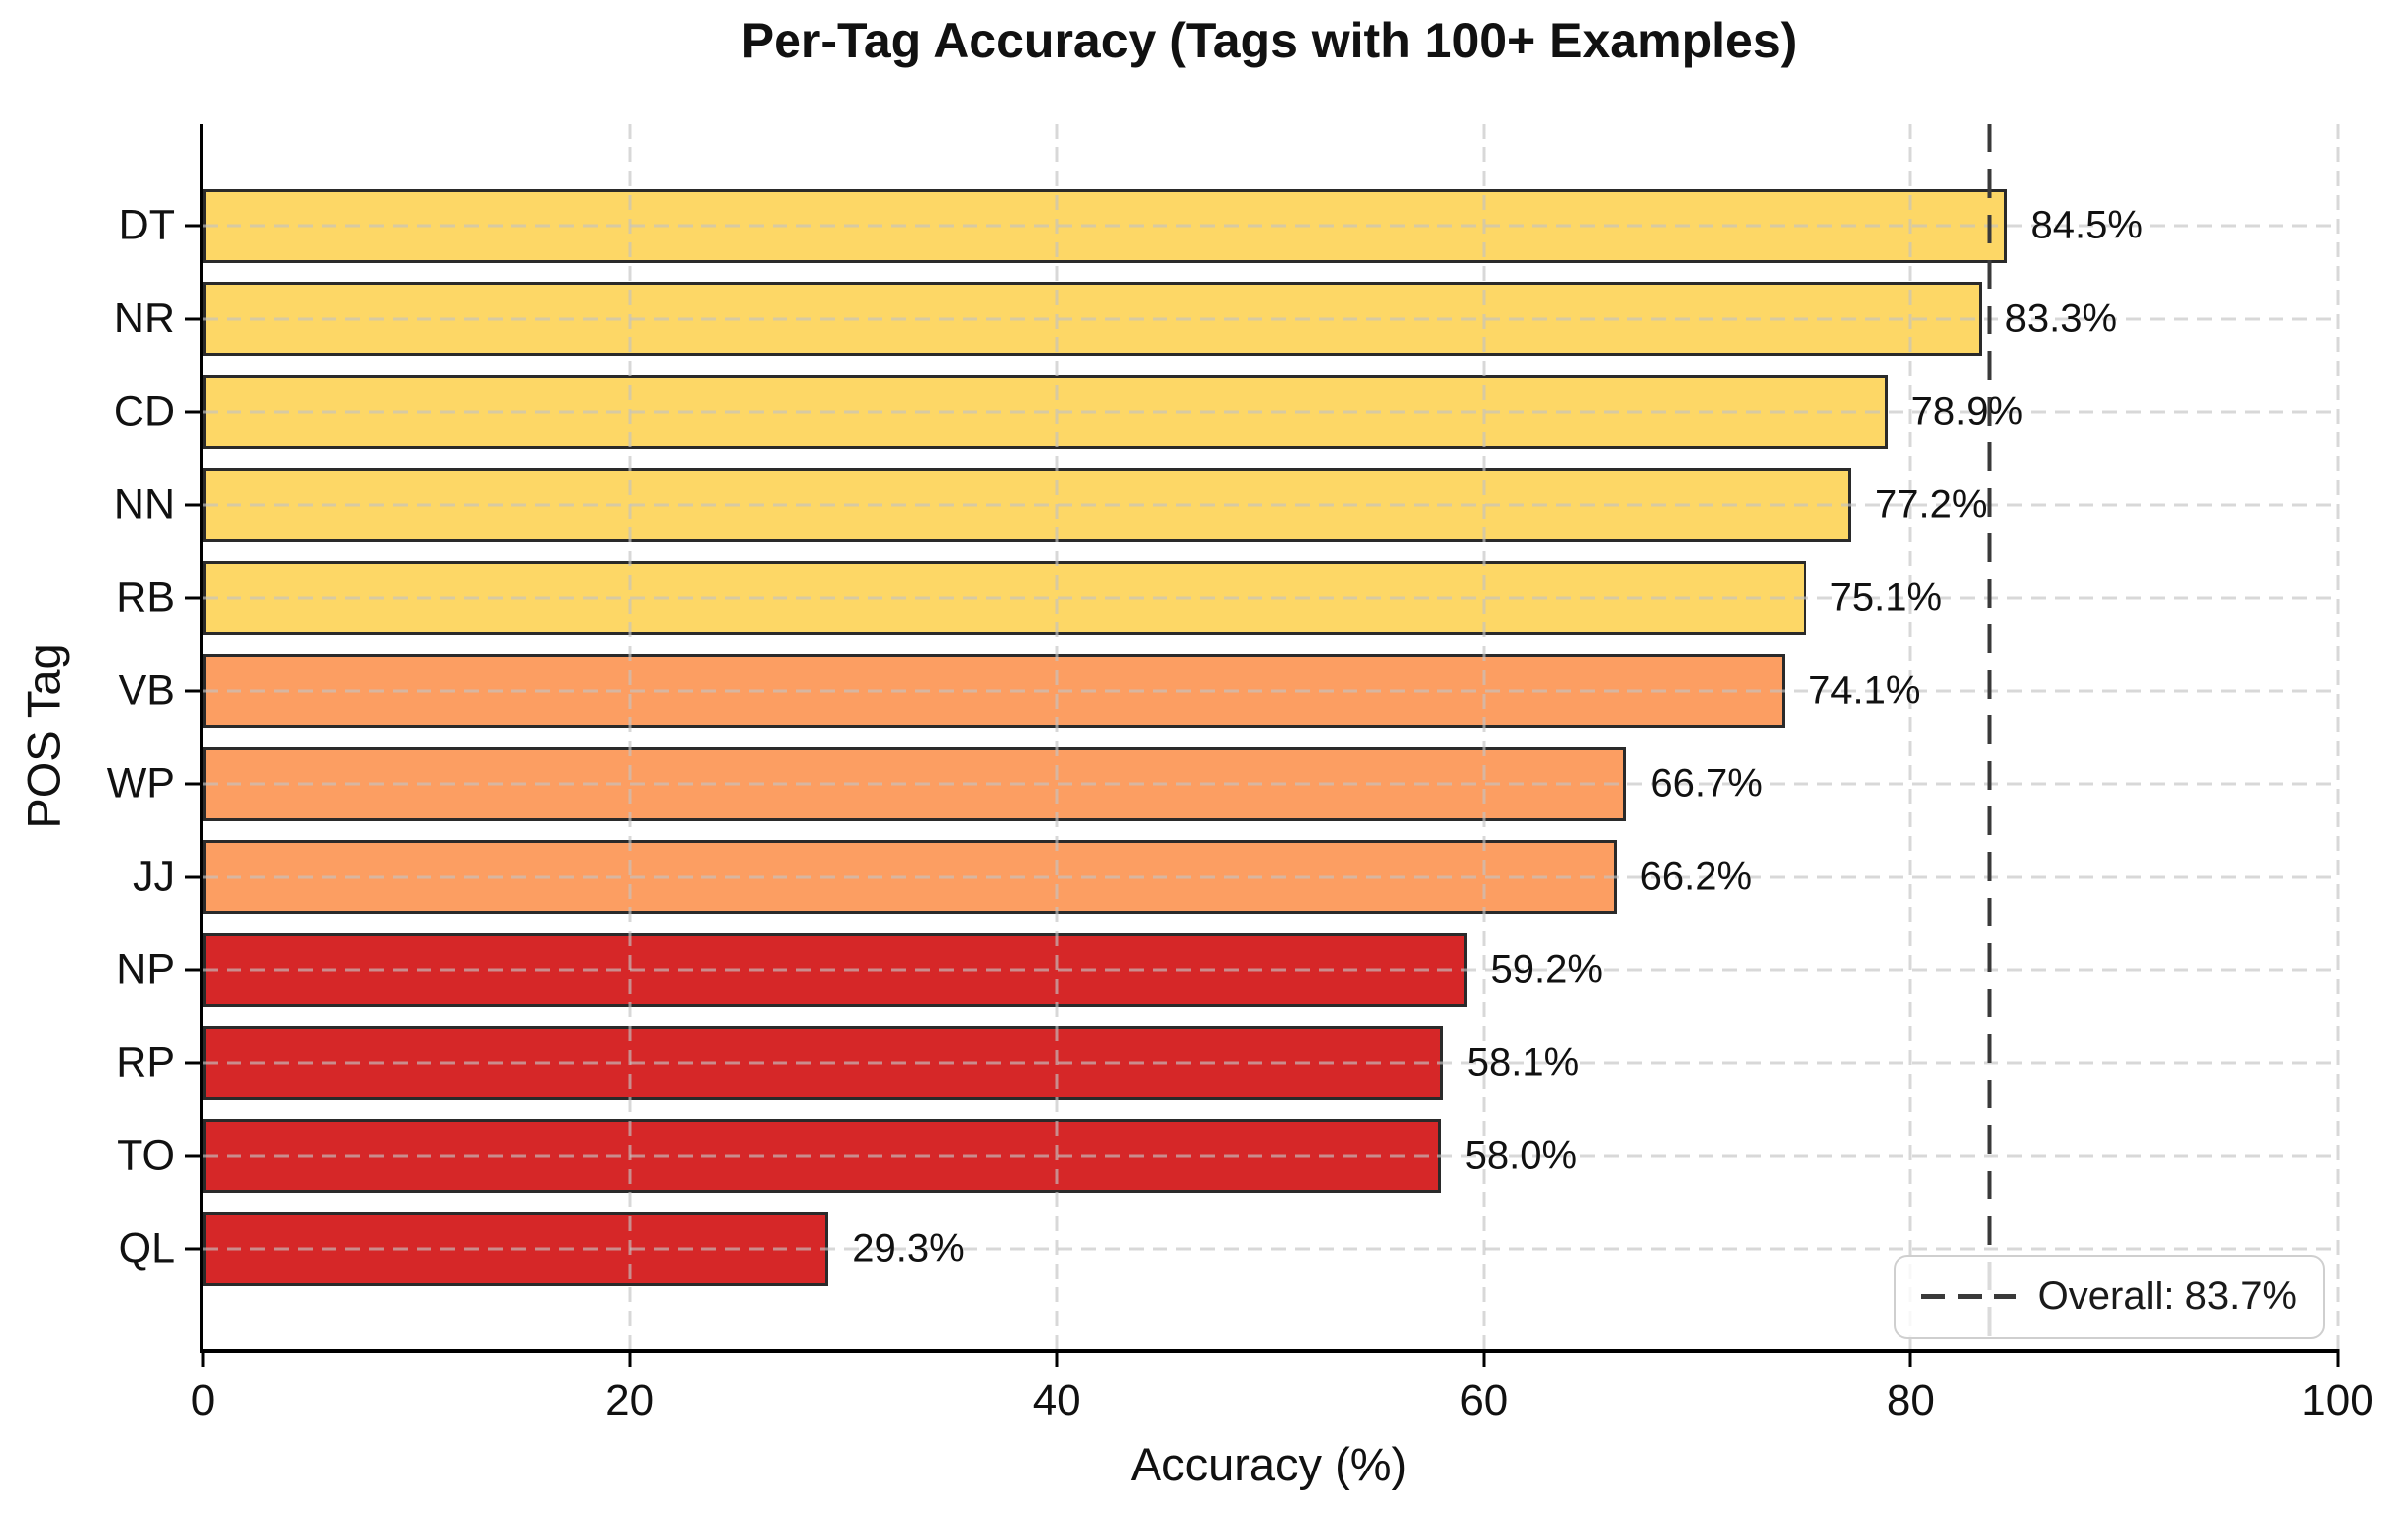 This screenshot has height=1518, width=2408. Describe the element at coordinates (2167, 1297) in the screenshot. I see `legend-label: Overall: 83.7%` at that location.